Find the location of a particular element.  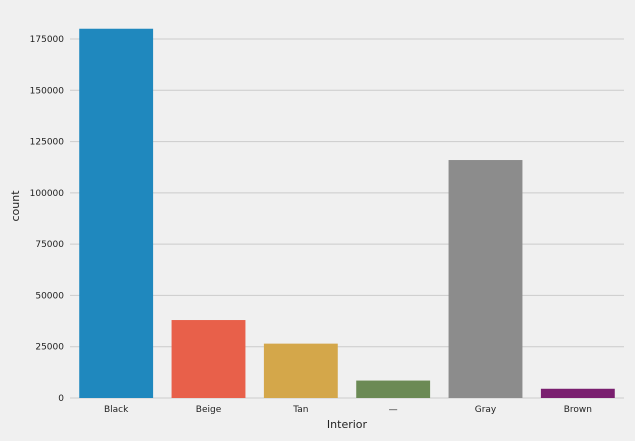

y-tick-labels: 0 25000 50000 75000 100000 125000 150000 175000 is located at coordinates (47, 219).